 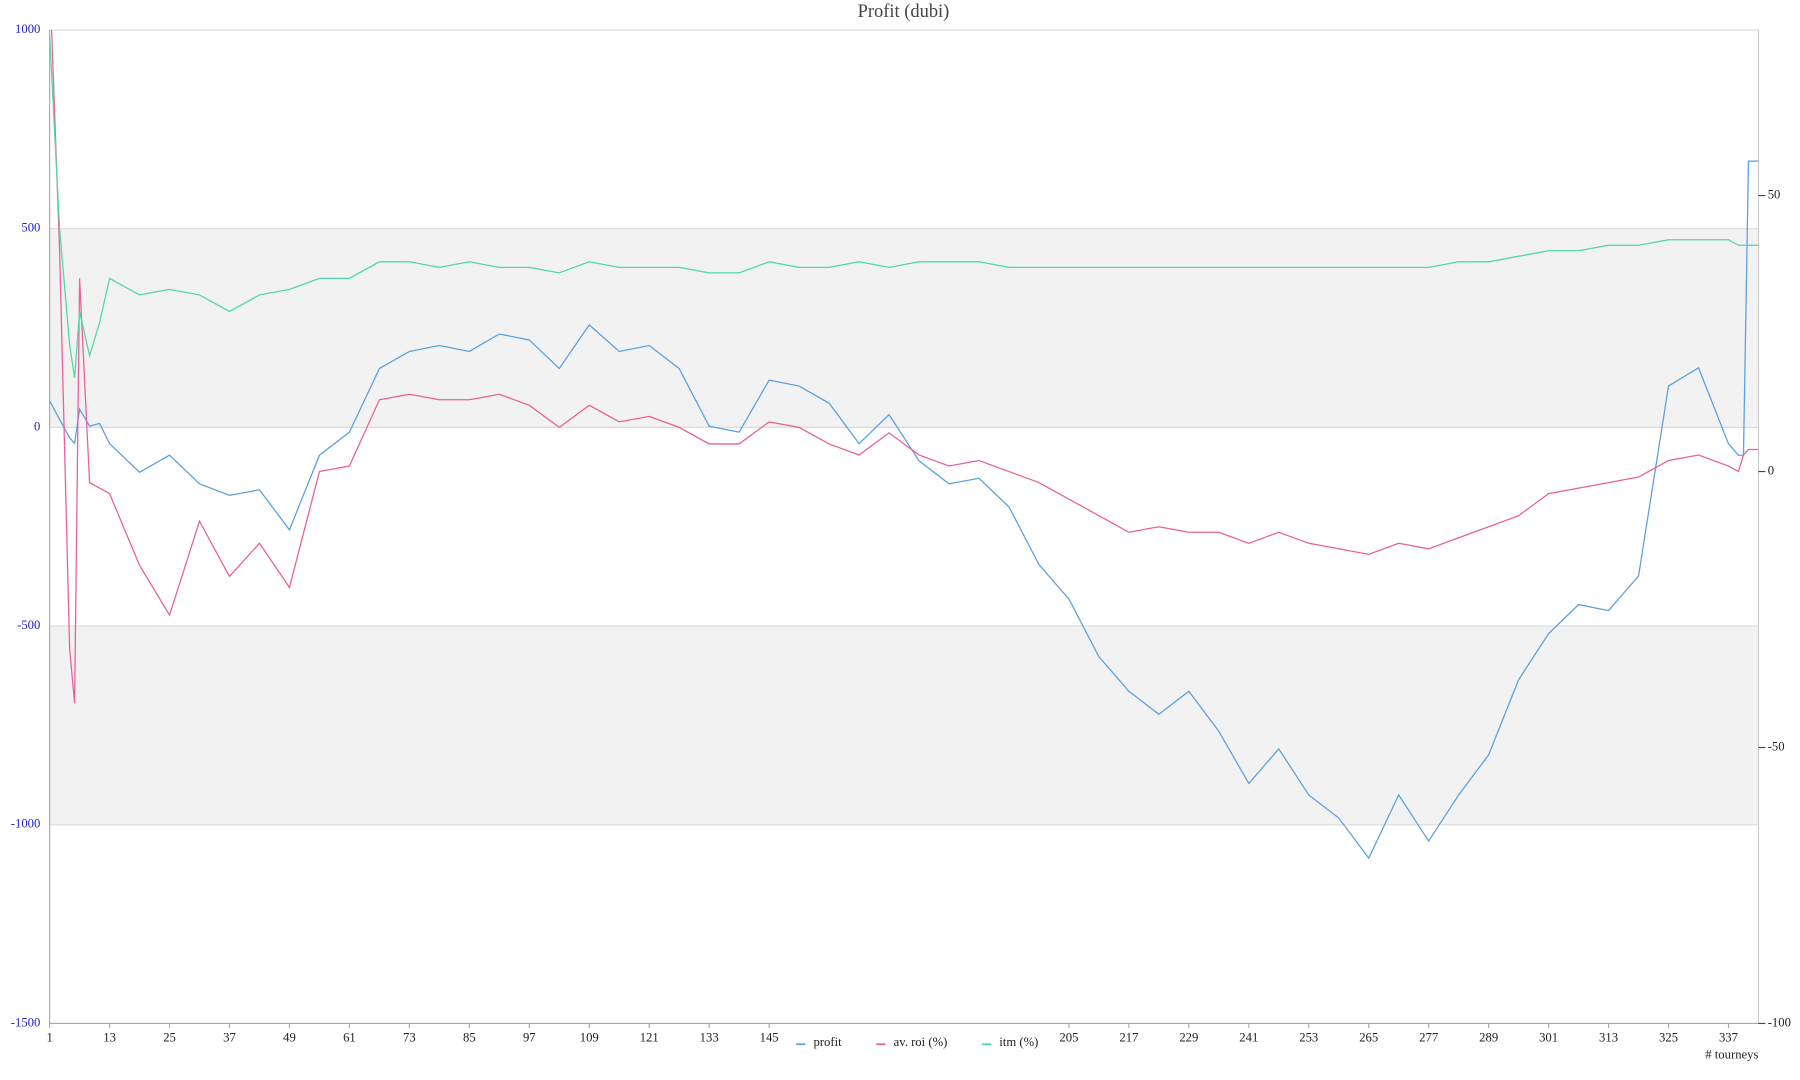 I want to click on y-tick-label: 1000, so click(x=27, y=29).